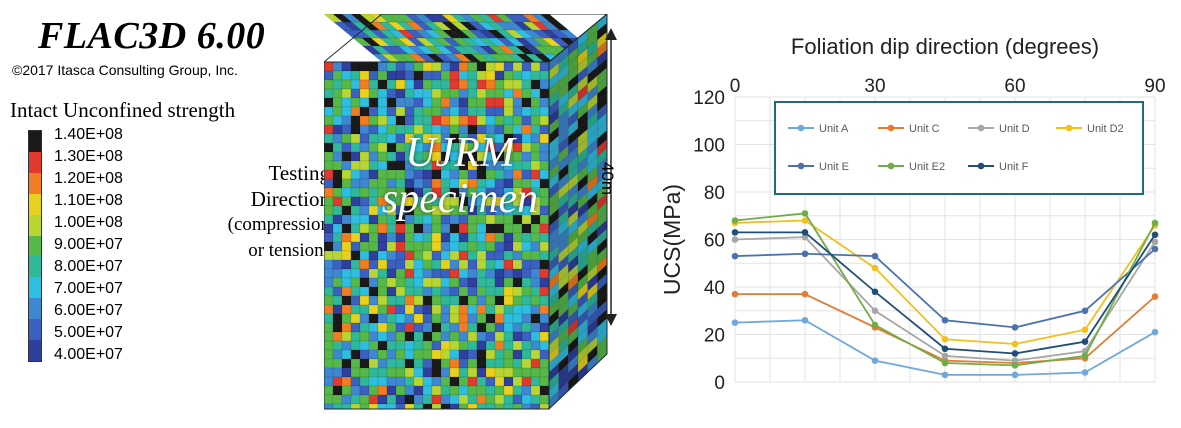  Describe the element at coordinates (278, 224) in the screenshot. I see `testing-line-3: (compression` at that location.